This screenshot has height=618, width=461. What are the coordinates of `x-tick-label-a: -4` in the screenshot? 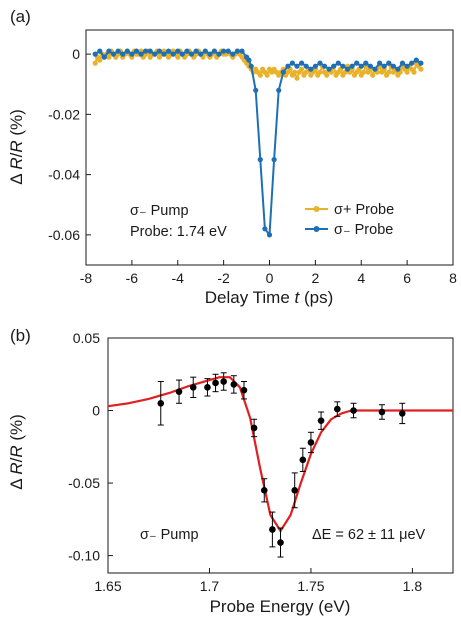 It's located at (178, 278).